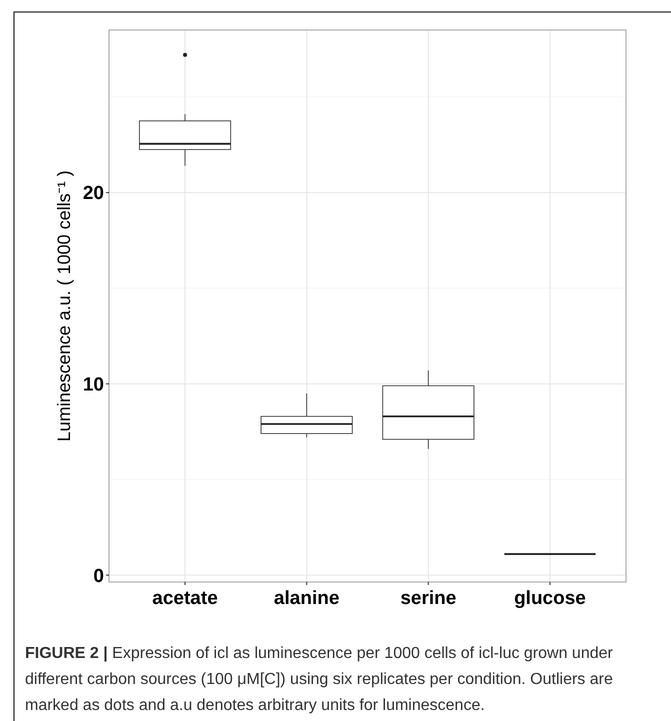 The width and height of the screenshot is (671, 721). What do you see at coordinates (93, 385) in the screenshot?
I see `y-tick-label: 10` at bounding box center [93, 385].